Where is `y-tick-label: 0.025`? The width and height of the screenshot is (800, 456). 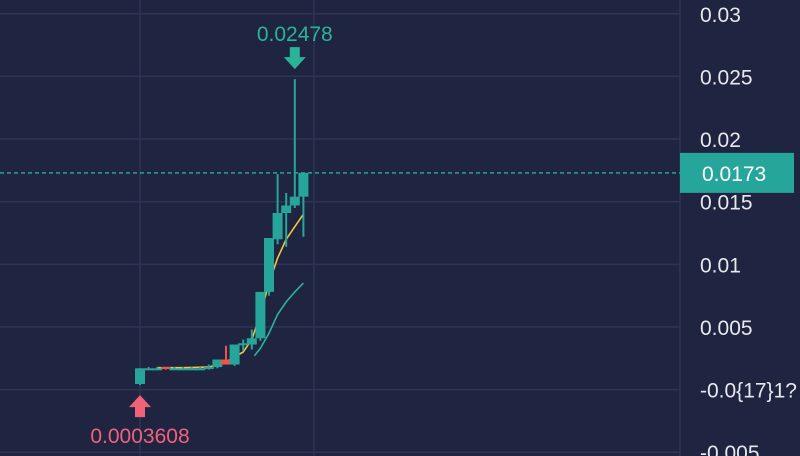 y-tick-label: 0.025 is located at coordinates (726, 77).